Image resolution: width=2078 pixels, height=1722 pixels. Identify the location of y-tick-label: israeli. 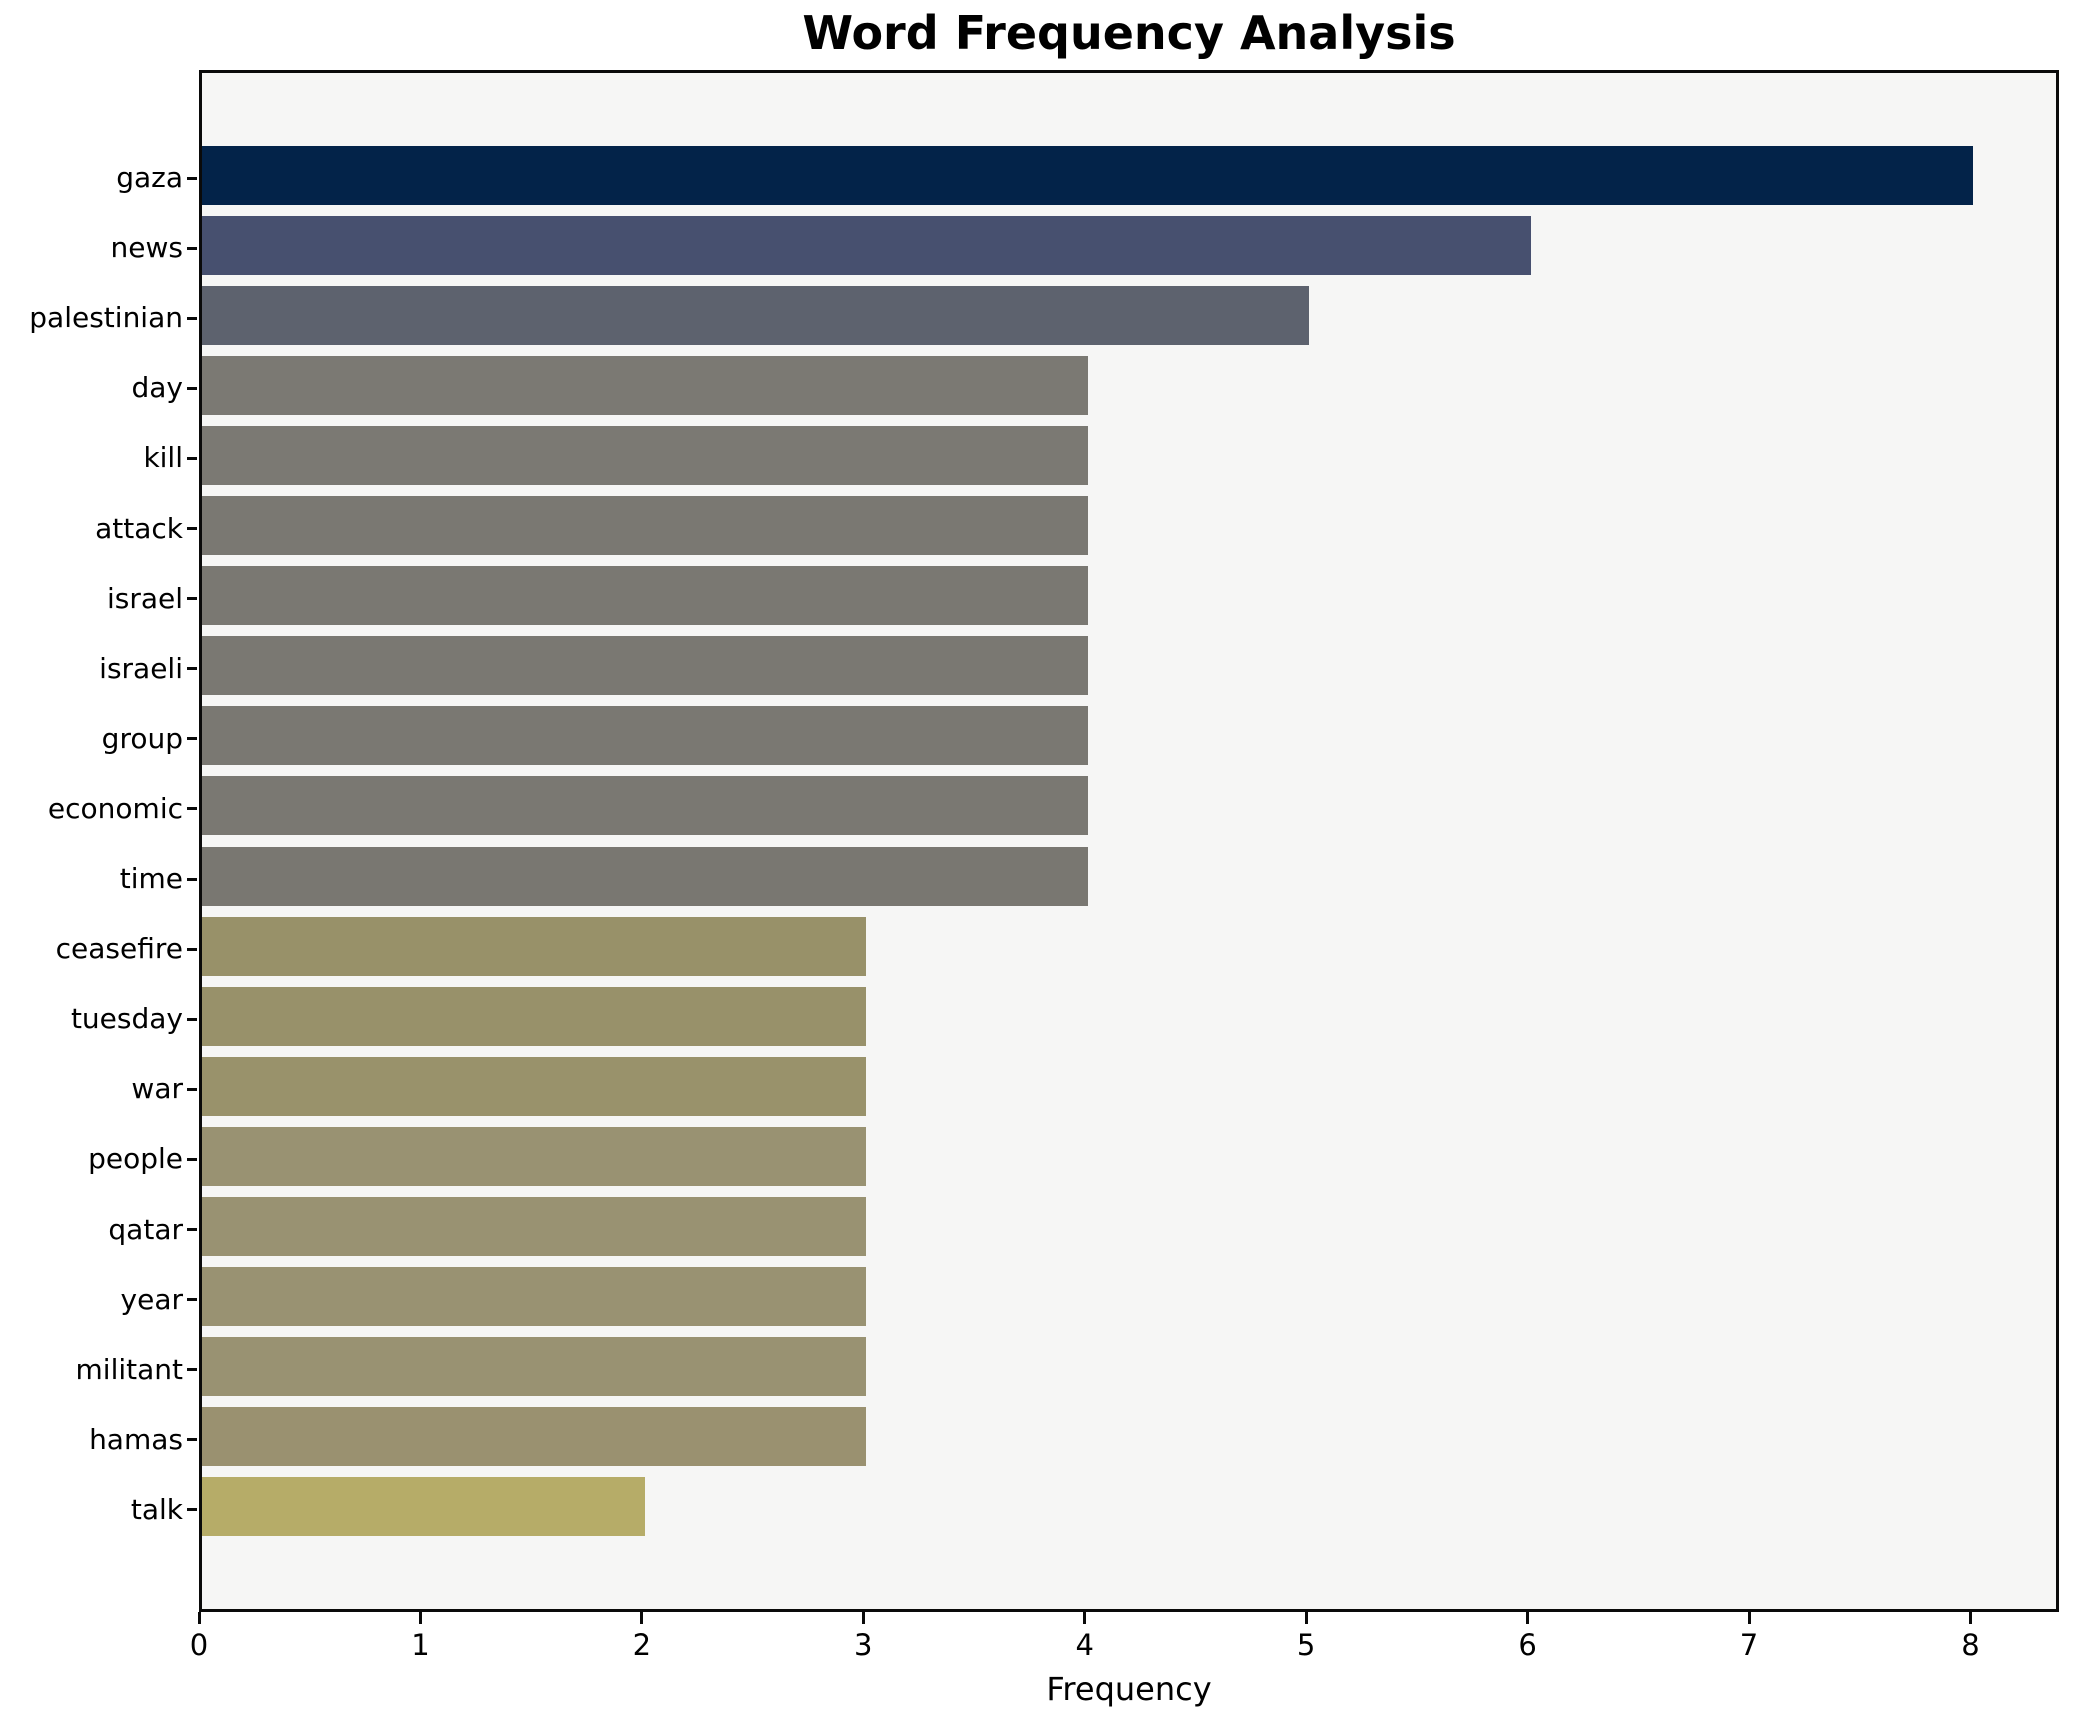
(141, 668).